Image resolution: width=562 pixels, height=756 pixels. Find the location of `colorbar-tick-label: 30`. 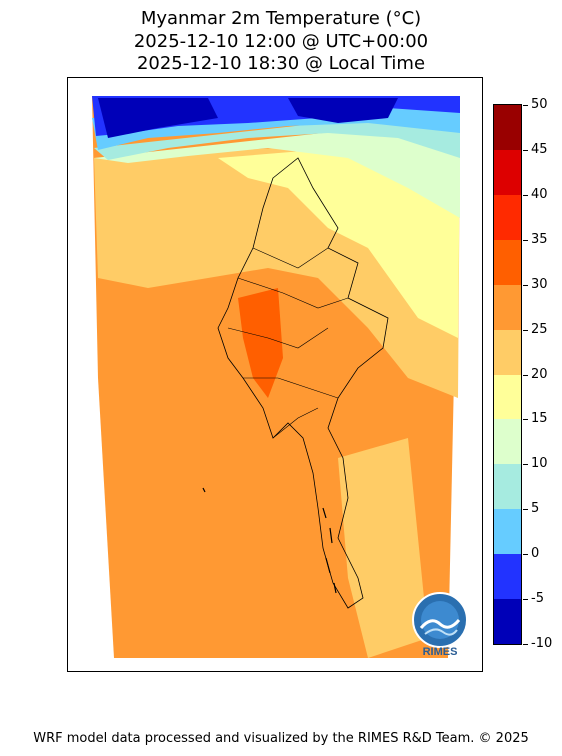

colorbar-tick-label: 30 is located at coordinates (539, 284).